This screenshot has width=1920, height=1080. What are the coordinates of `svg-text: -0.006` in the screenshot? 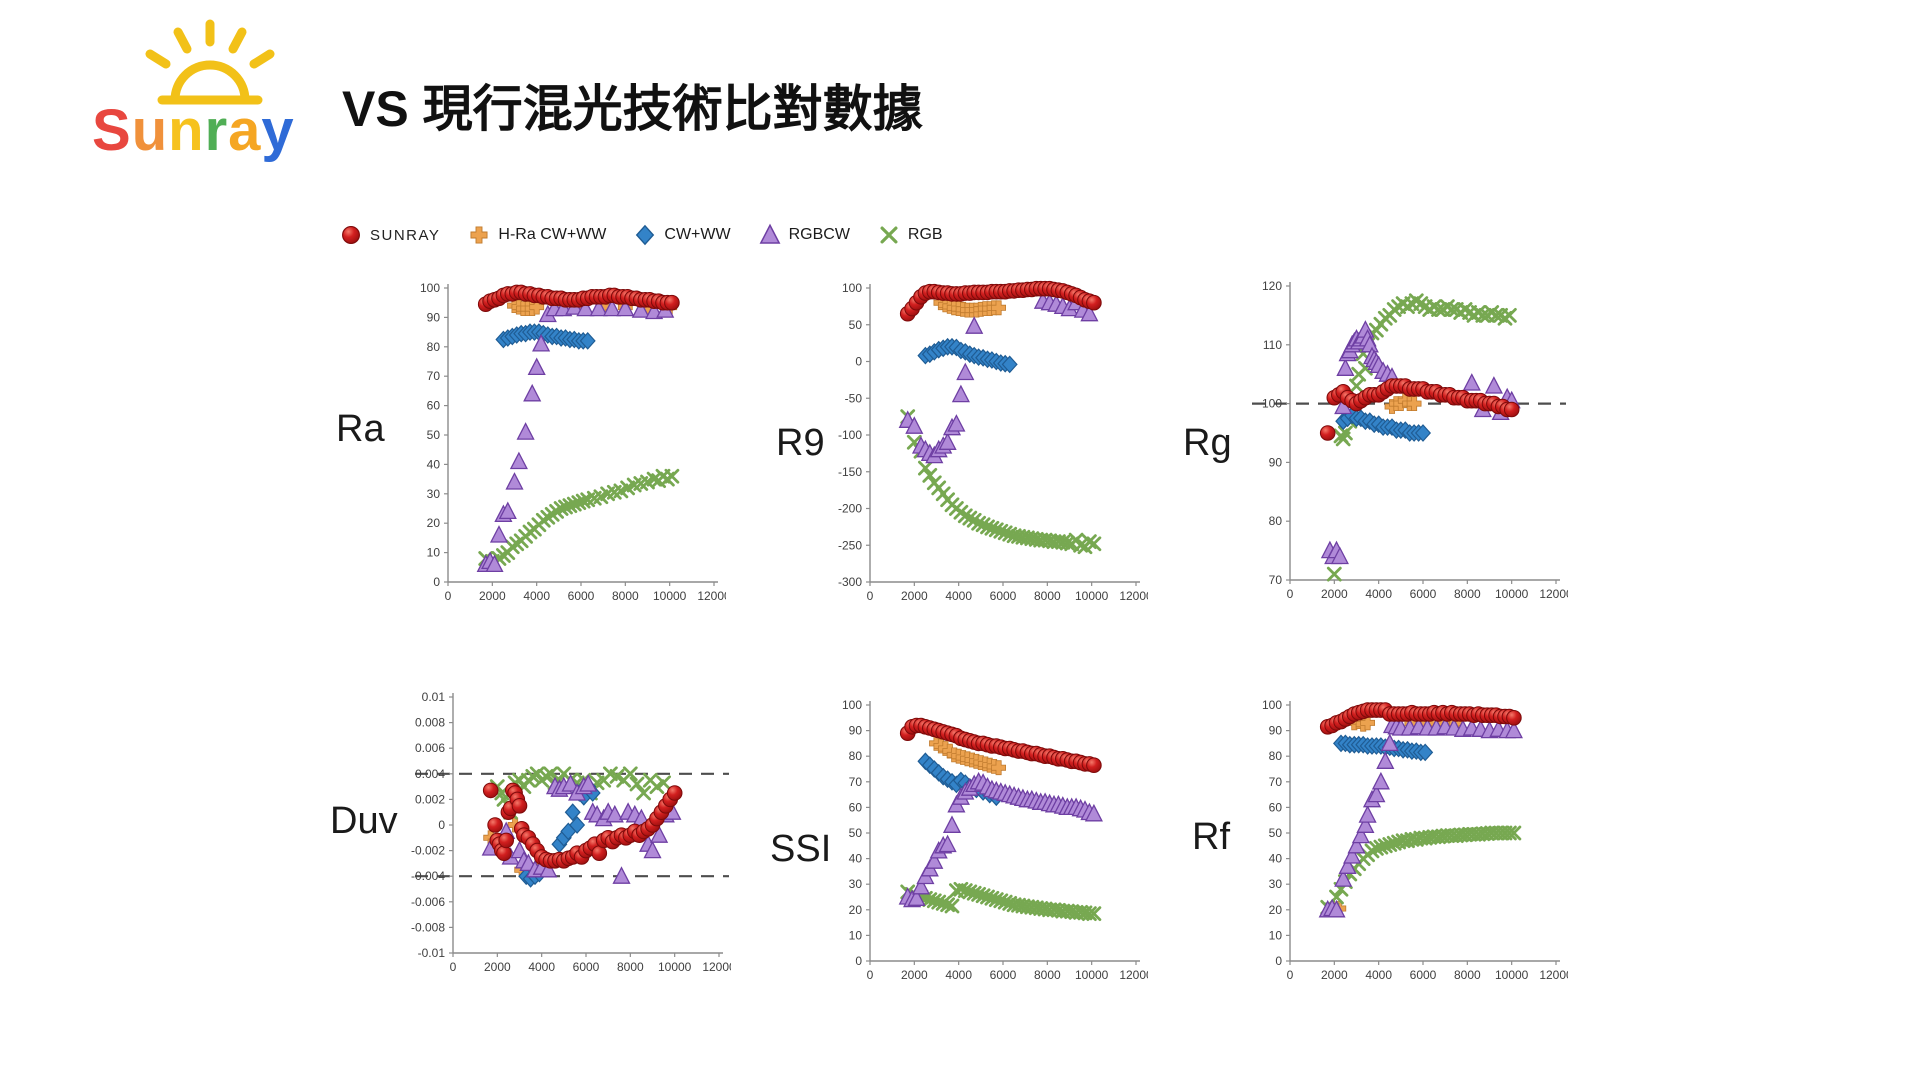 It's located at (428, 902).